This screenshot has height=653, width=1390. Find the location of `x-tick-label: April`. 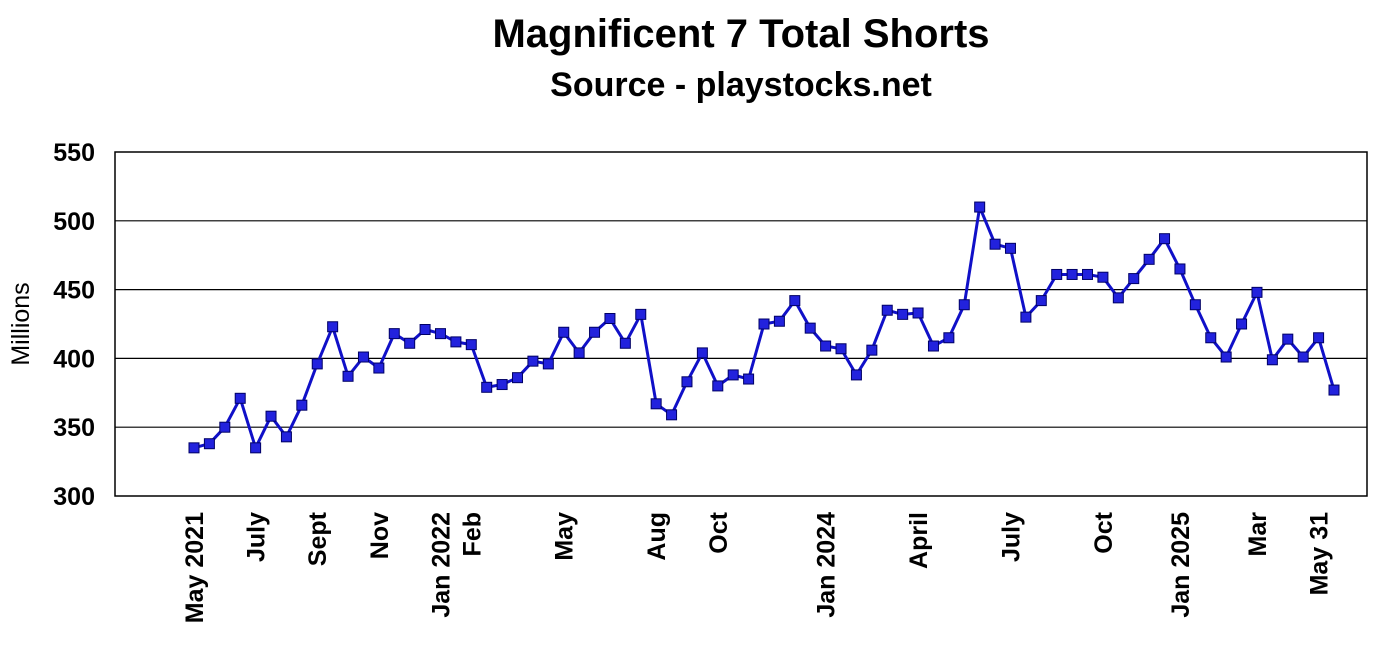

x-tick-label: April is located at coordinates (919, 540).